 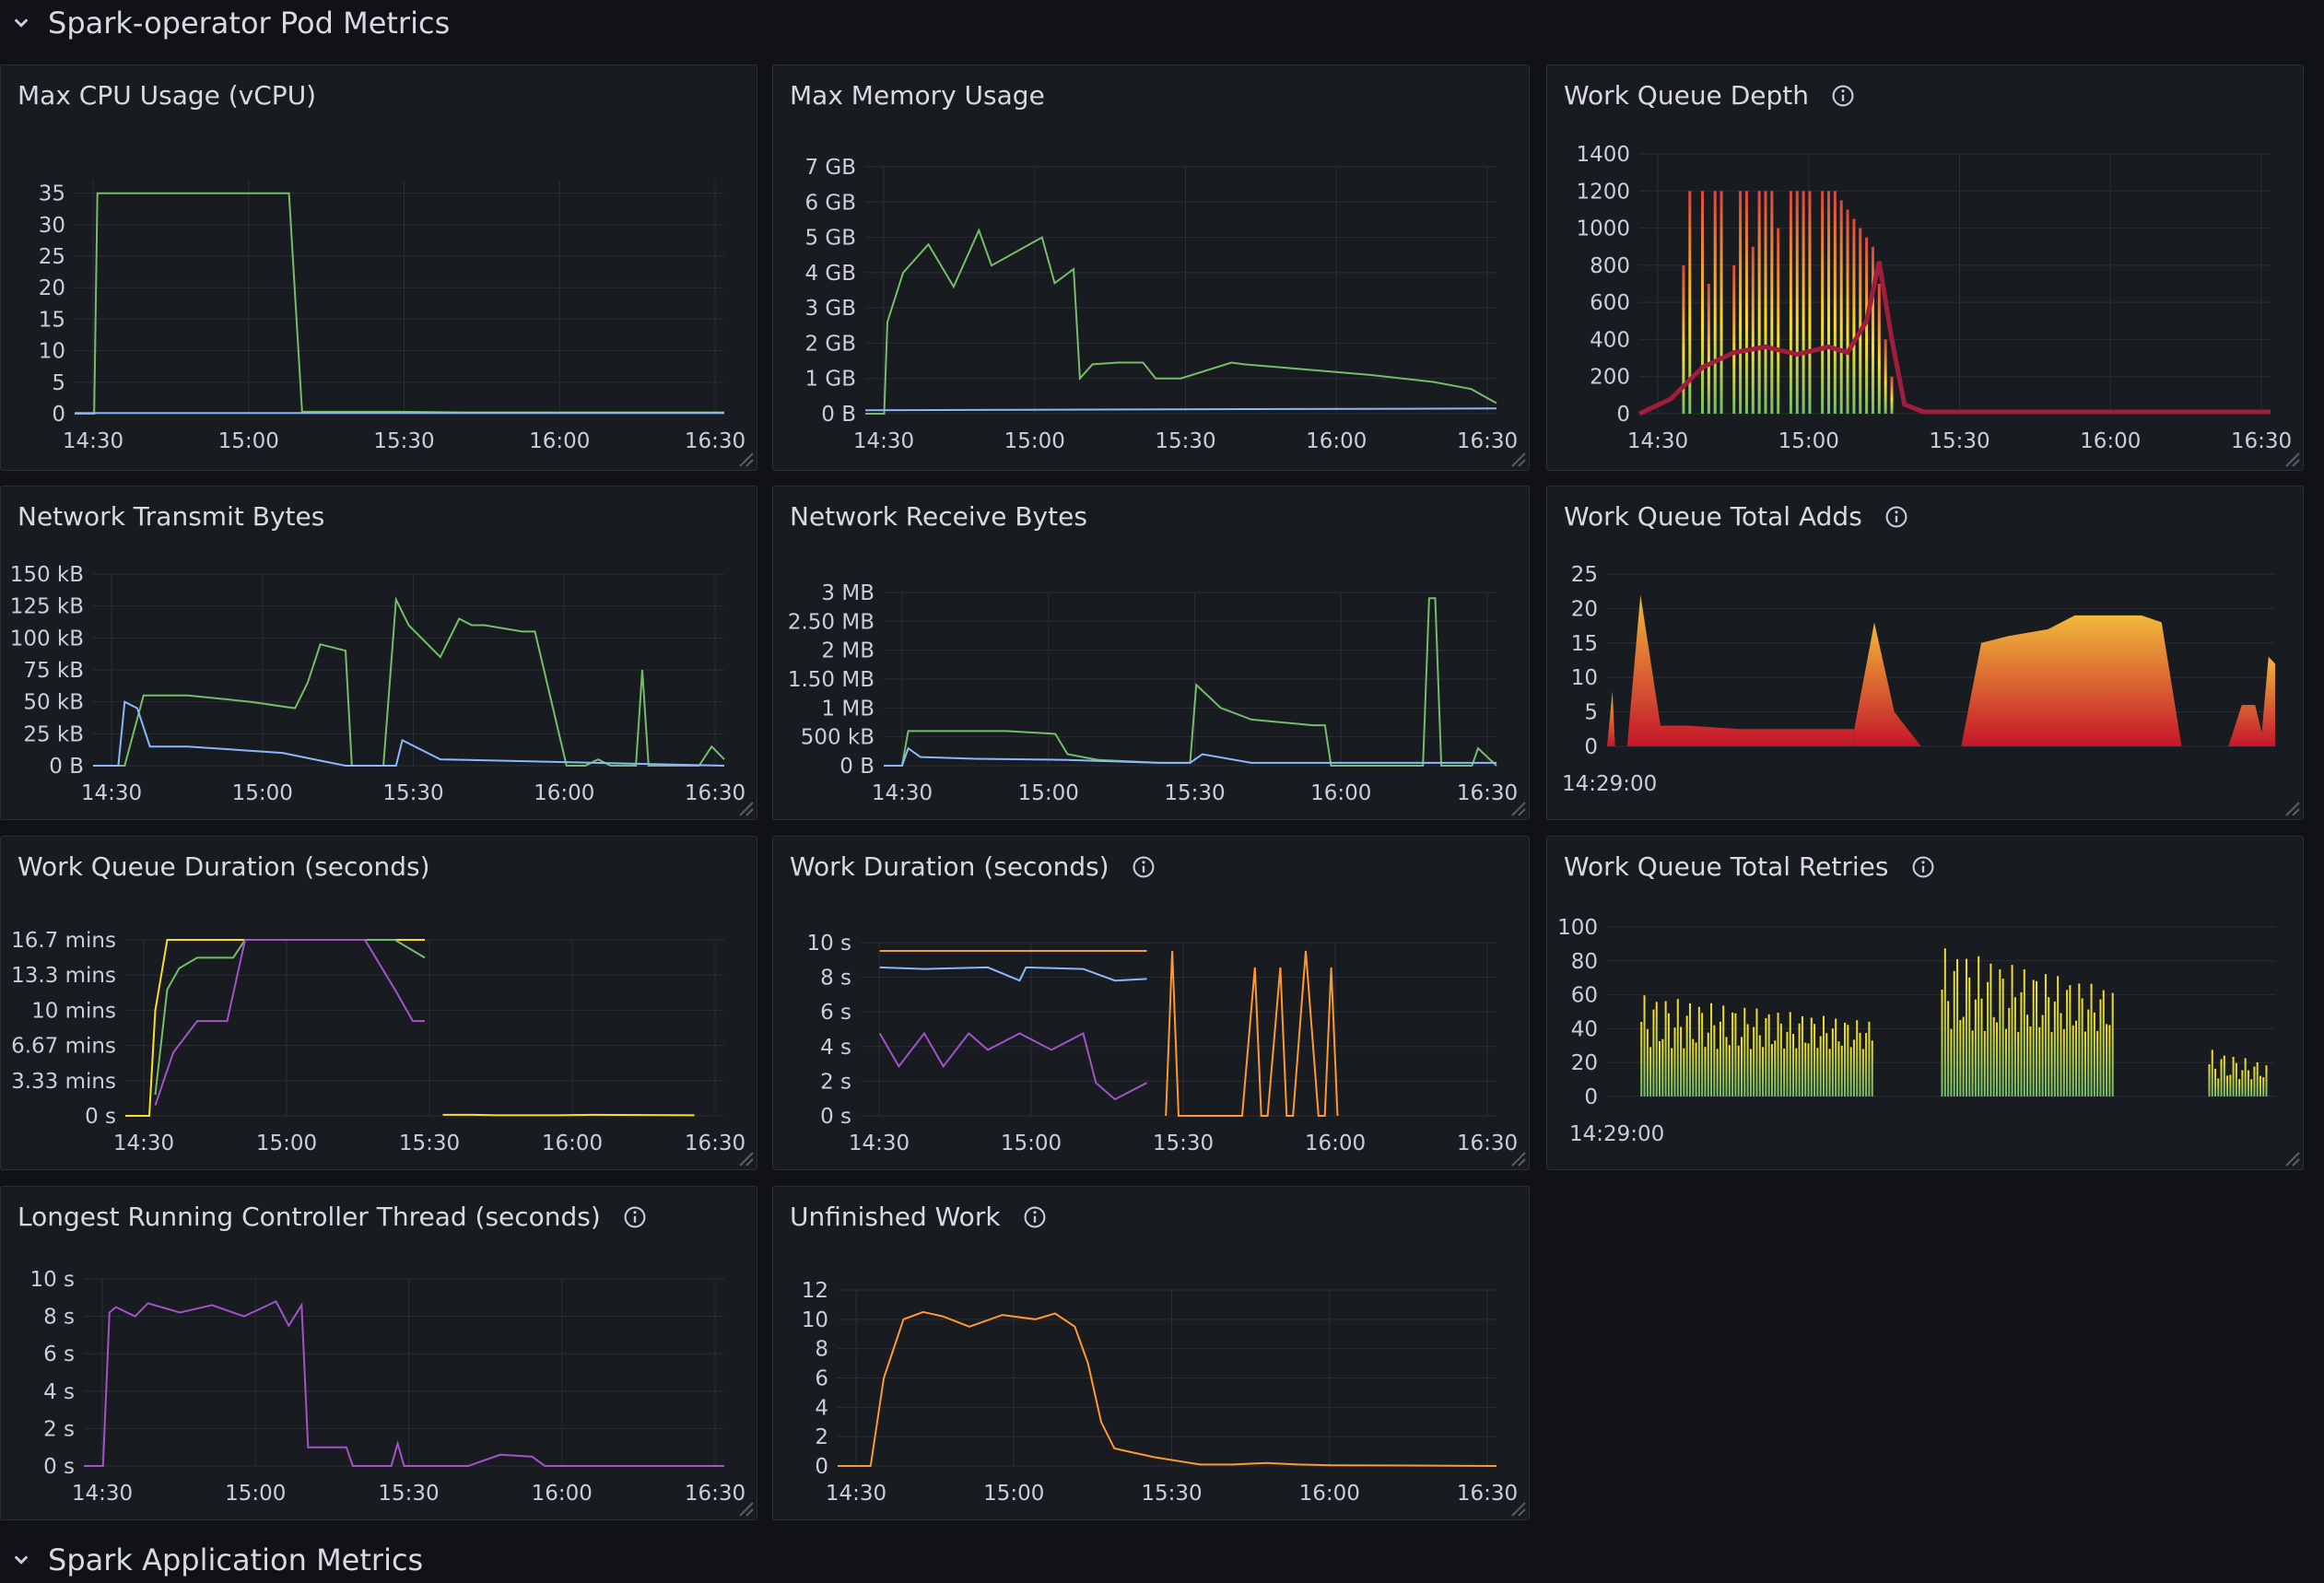 I want to click on row-header-app-metrics: Spark Application Metrics, so click(x=211, y=1560).